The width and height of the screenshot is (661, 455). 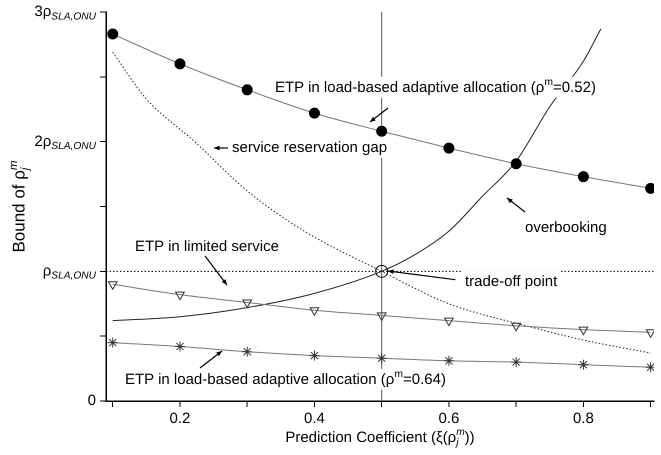 What do you see at coordinates (449, 419) in the screenshot?
I see `x-tick-label: 0.6` at bounding box center [449, 419].